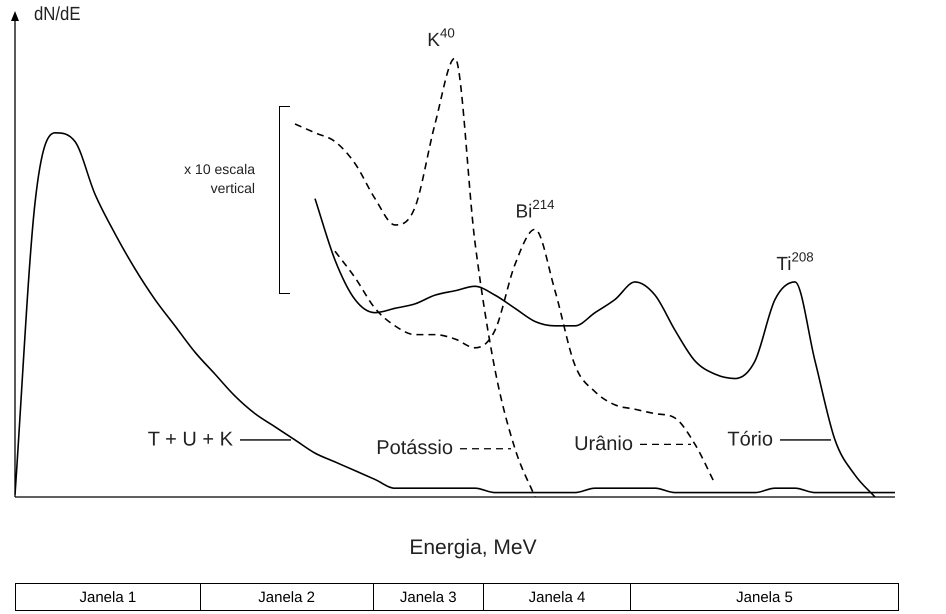  Describe the element at coordinates (603, 443) in the screenshot. I see `legend-label: Urânio` at that location.